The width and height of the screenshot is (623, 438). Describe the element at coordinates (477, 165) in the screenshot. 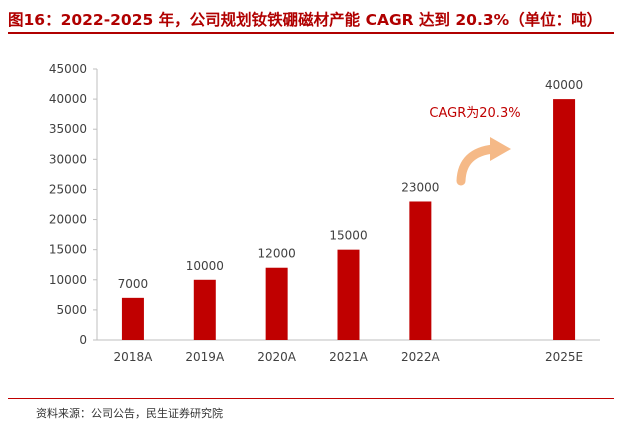

I see `growth-arrow-shaft` at that location.